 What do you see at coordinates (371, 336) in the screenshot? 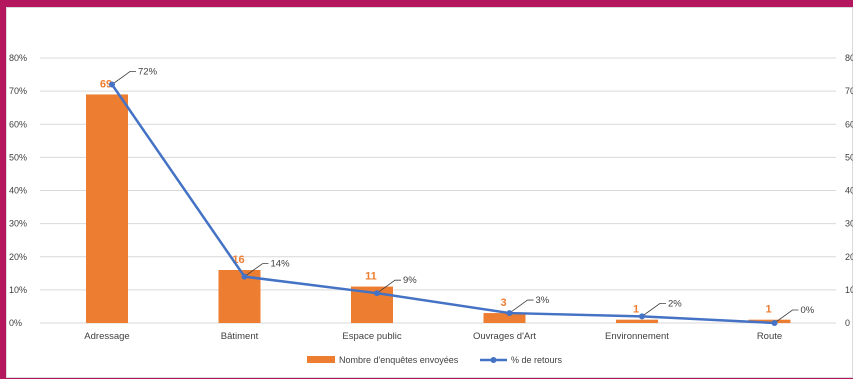
I see `category-label: Espace public` at bounding box center [371, 336].